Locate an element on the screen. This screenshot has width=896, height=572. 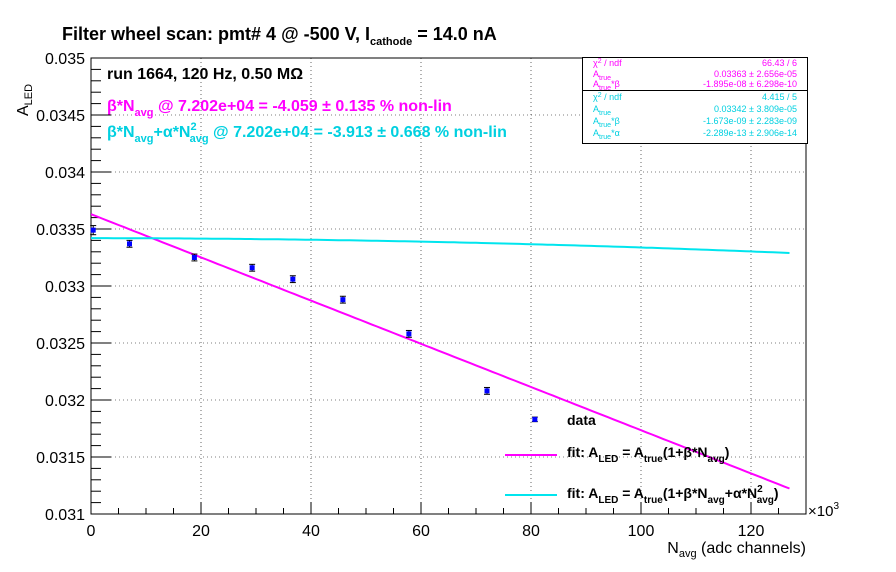
y-tick-label: 0.033 is located at coordinates (65, 287).